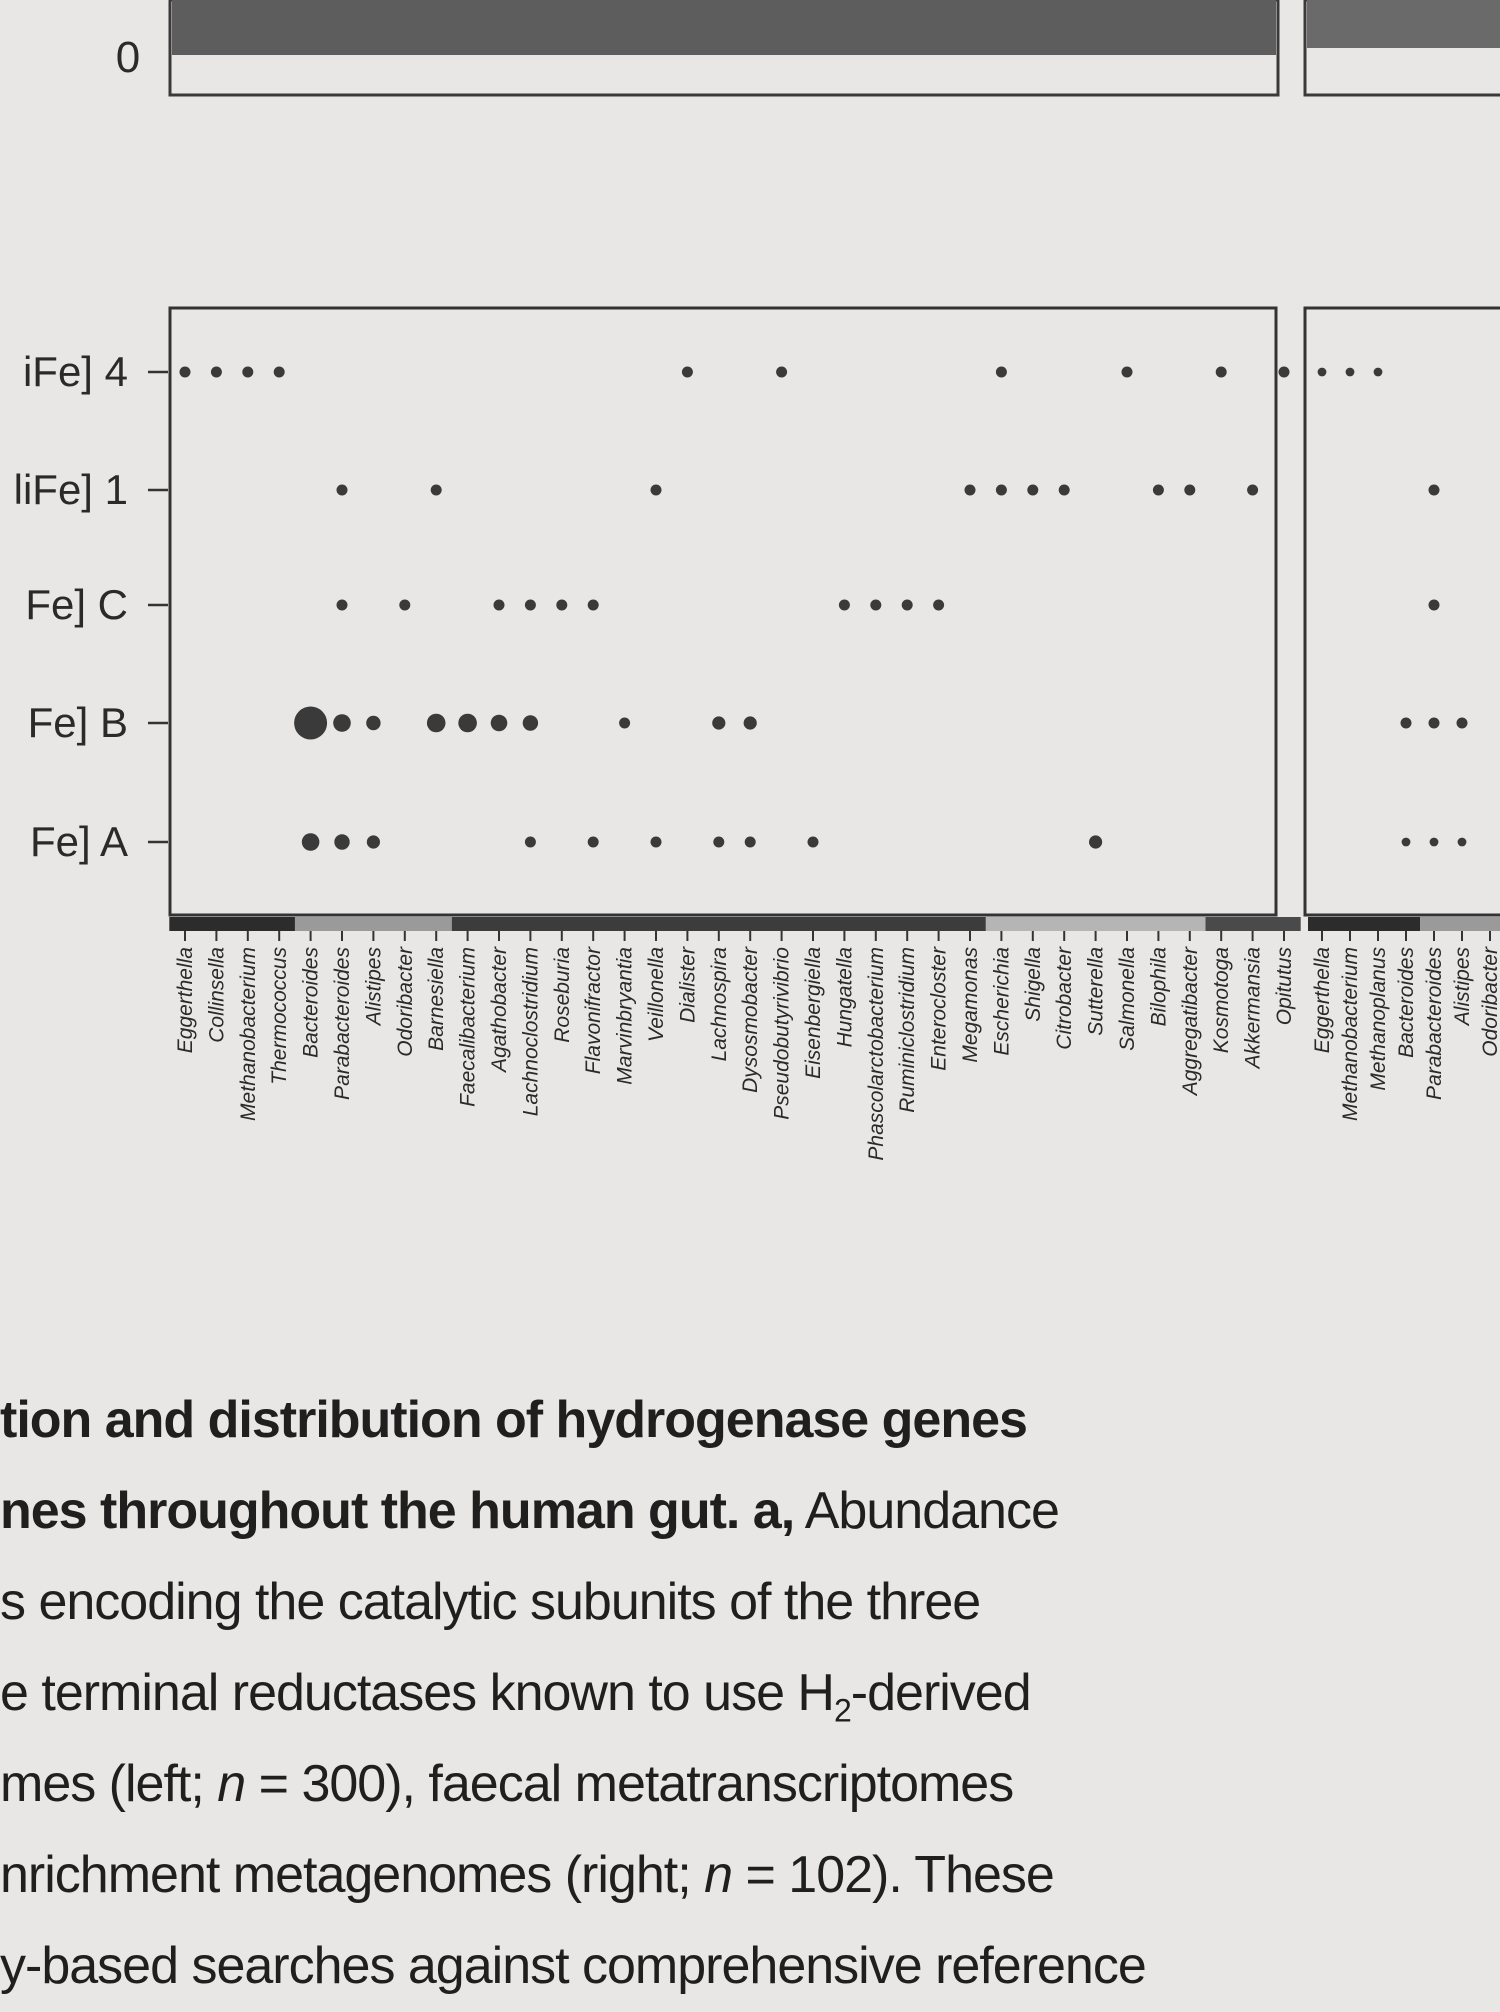  What do you see at coordinates (397, 1511) in the screenshot?
I see `caption-line-2-bold: nes throughout the human gut. a,` at bounding box center [397, 1511].